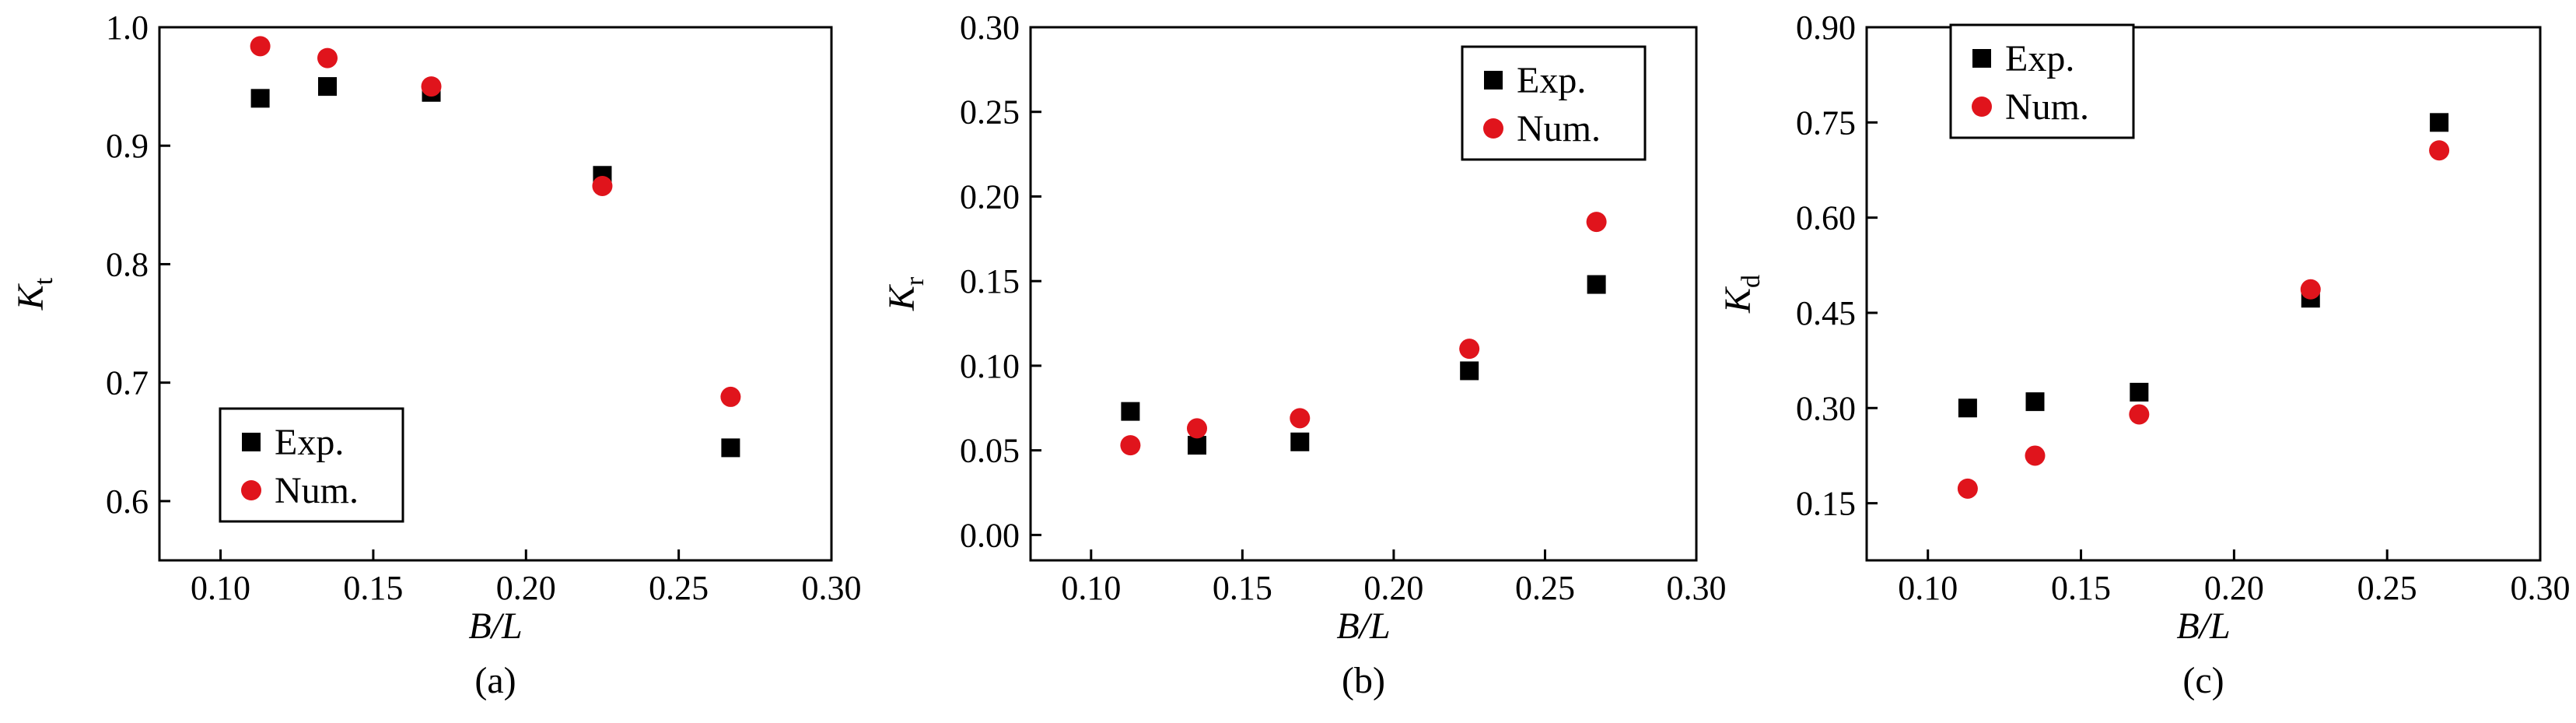  I want to click on y-tick-label: 0.45, so click(1826, 313).